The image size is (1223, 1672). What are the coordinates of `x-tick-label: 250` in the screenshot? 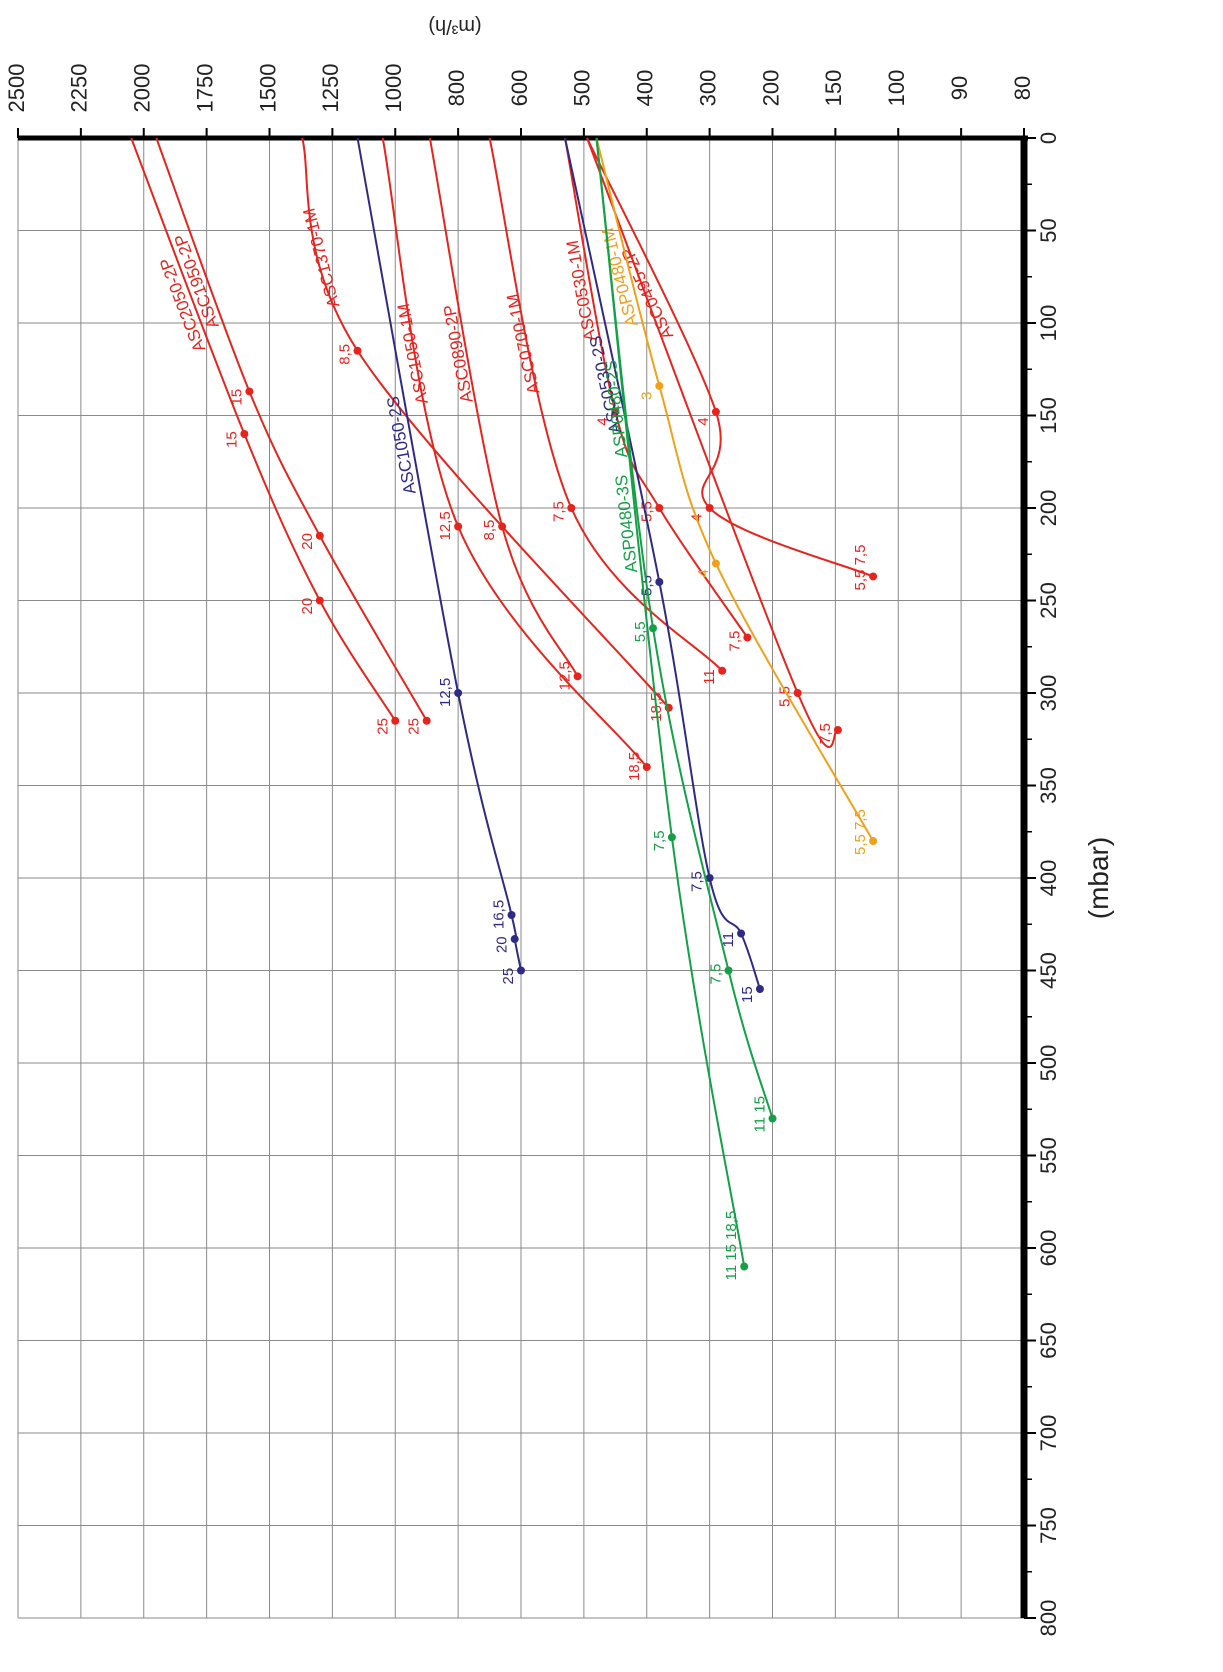 It's located at (1048, 600).